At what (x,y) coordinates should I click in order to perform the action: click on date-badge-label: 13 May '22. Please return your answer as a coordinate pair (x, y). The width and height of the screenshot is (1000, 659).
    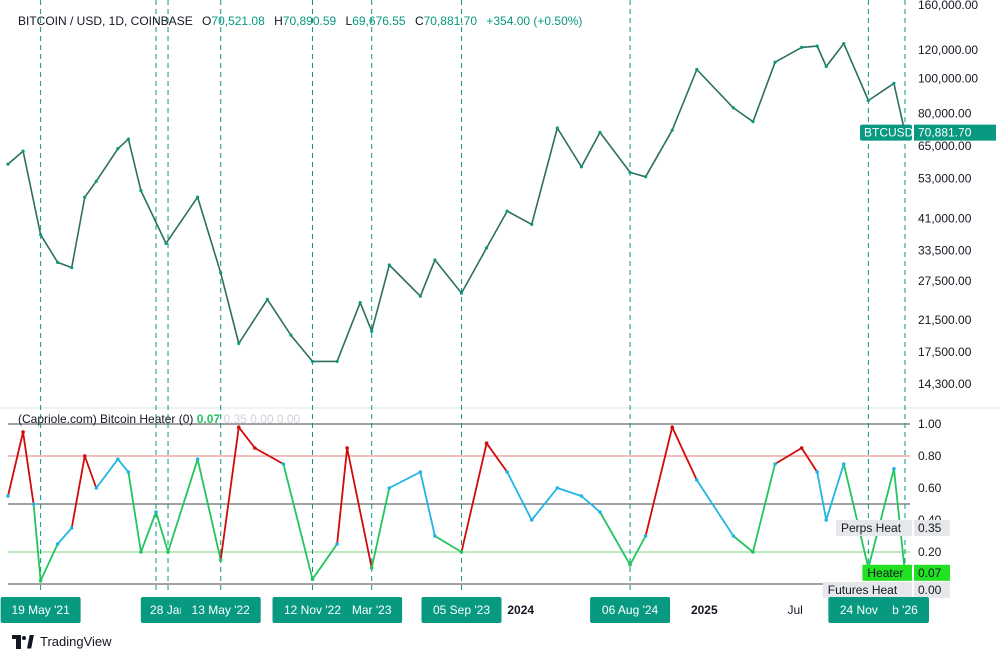
    Looking at the image, I should click on (221, 610).